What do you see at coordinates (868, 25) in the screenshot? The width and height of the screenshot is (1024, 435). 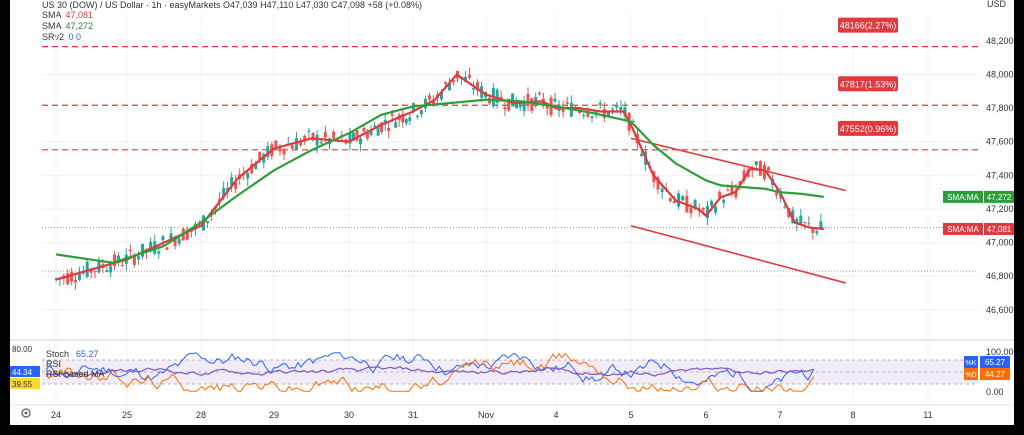 I see `price-level-tag: 48166(2.27%)` at bounding box center [868, 25].